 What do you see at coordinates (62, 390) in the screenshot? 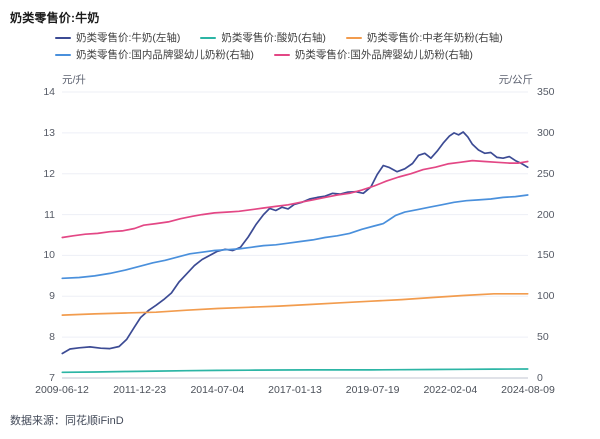
I see `x-axis-tick-label: 2009-06-12` at bounding box center [62, 390].